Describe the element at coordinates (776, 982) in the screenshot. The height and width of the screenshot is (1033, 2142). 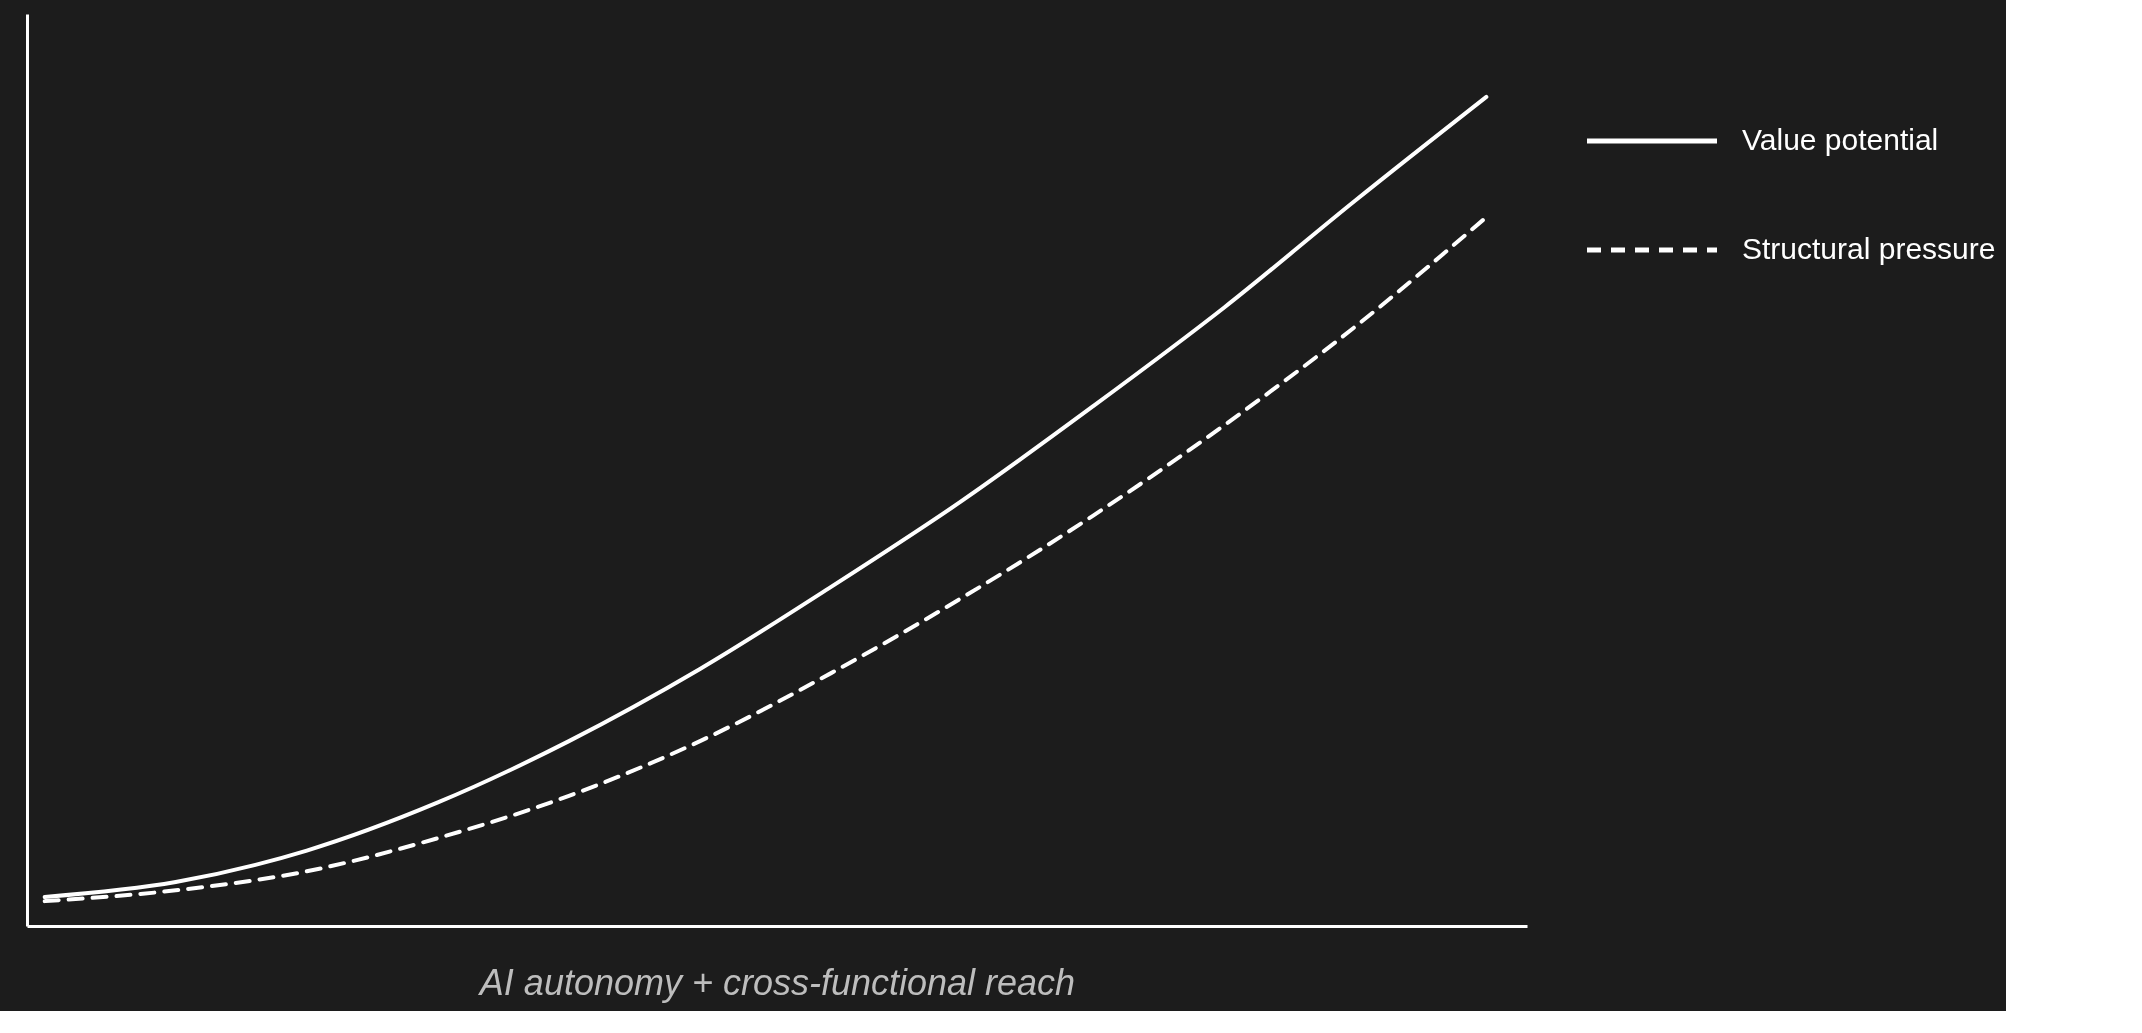
I see `x-axis-title: AI autonomy + cross-functional reach` at that location.